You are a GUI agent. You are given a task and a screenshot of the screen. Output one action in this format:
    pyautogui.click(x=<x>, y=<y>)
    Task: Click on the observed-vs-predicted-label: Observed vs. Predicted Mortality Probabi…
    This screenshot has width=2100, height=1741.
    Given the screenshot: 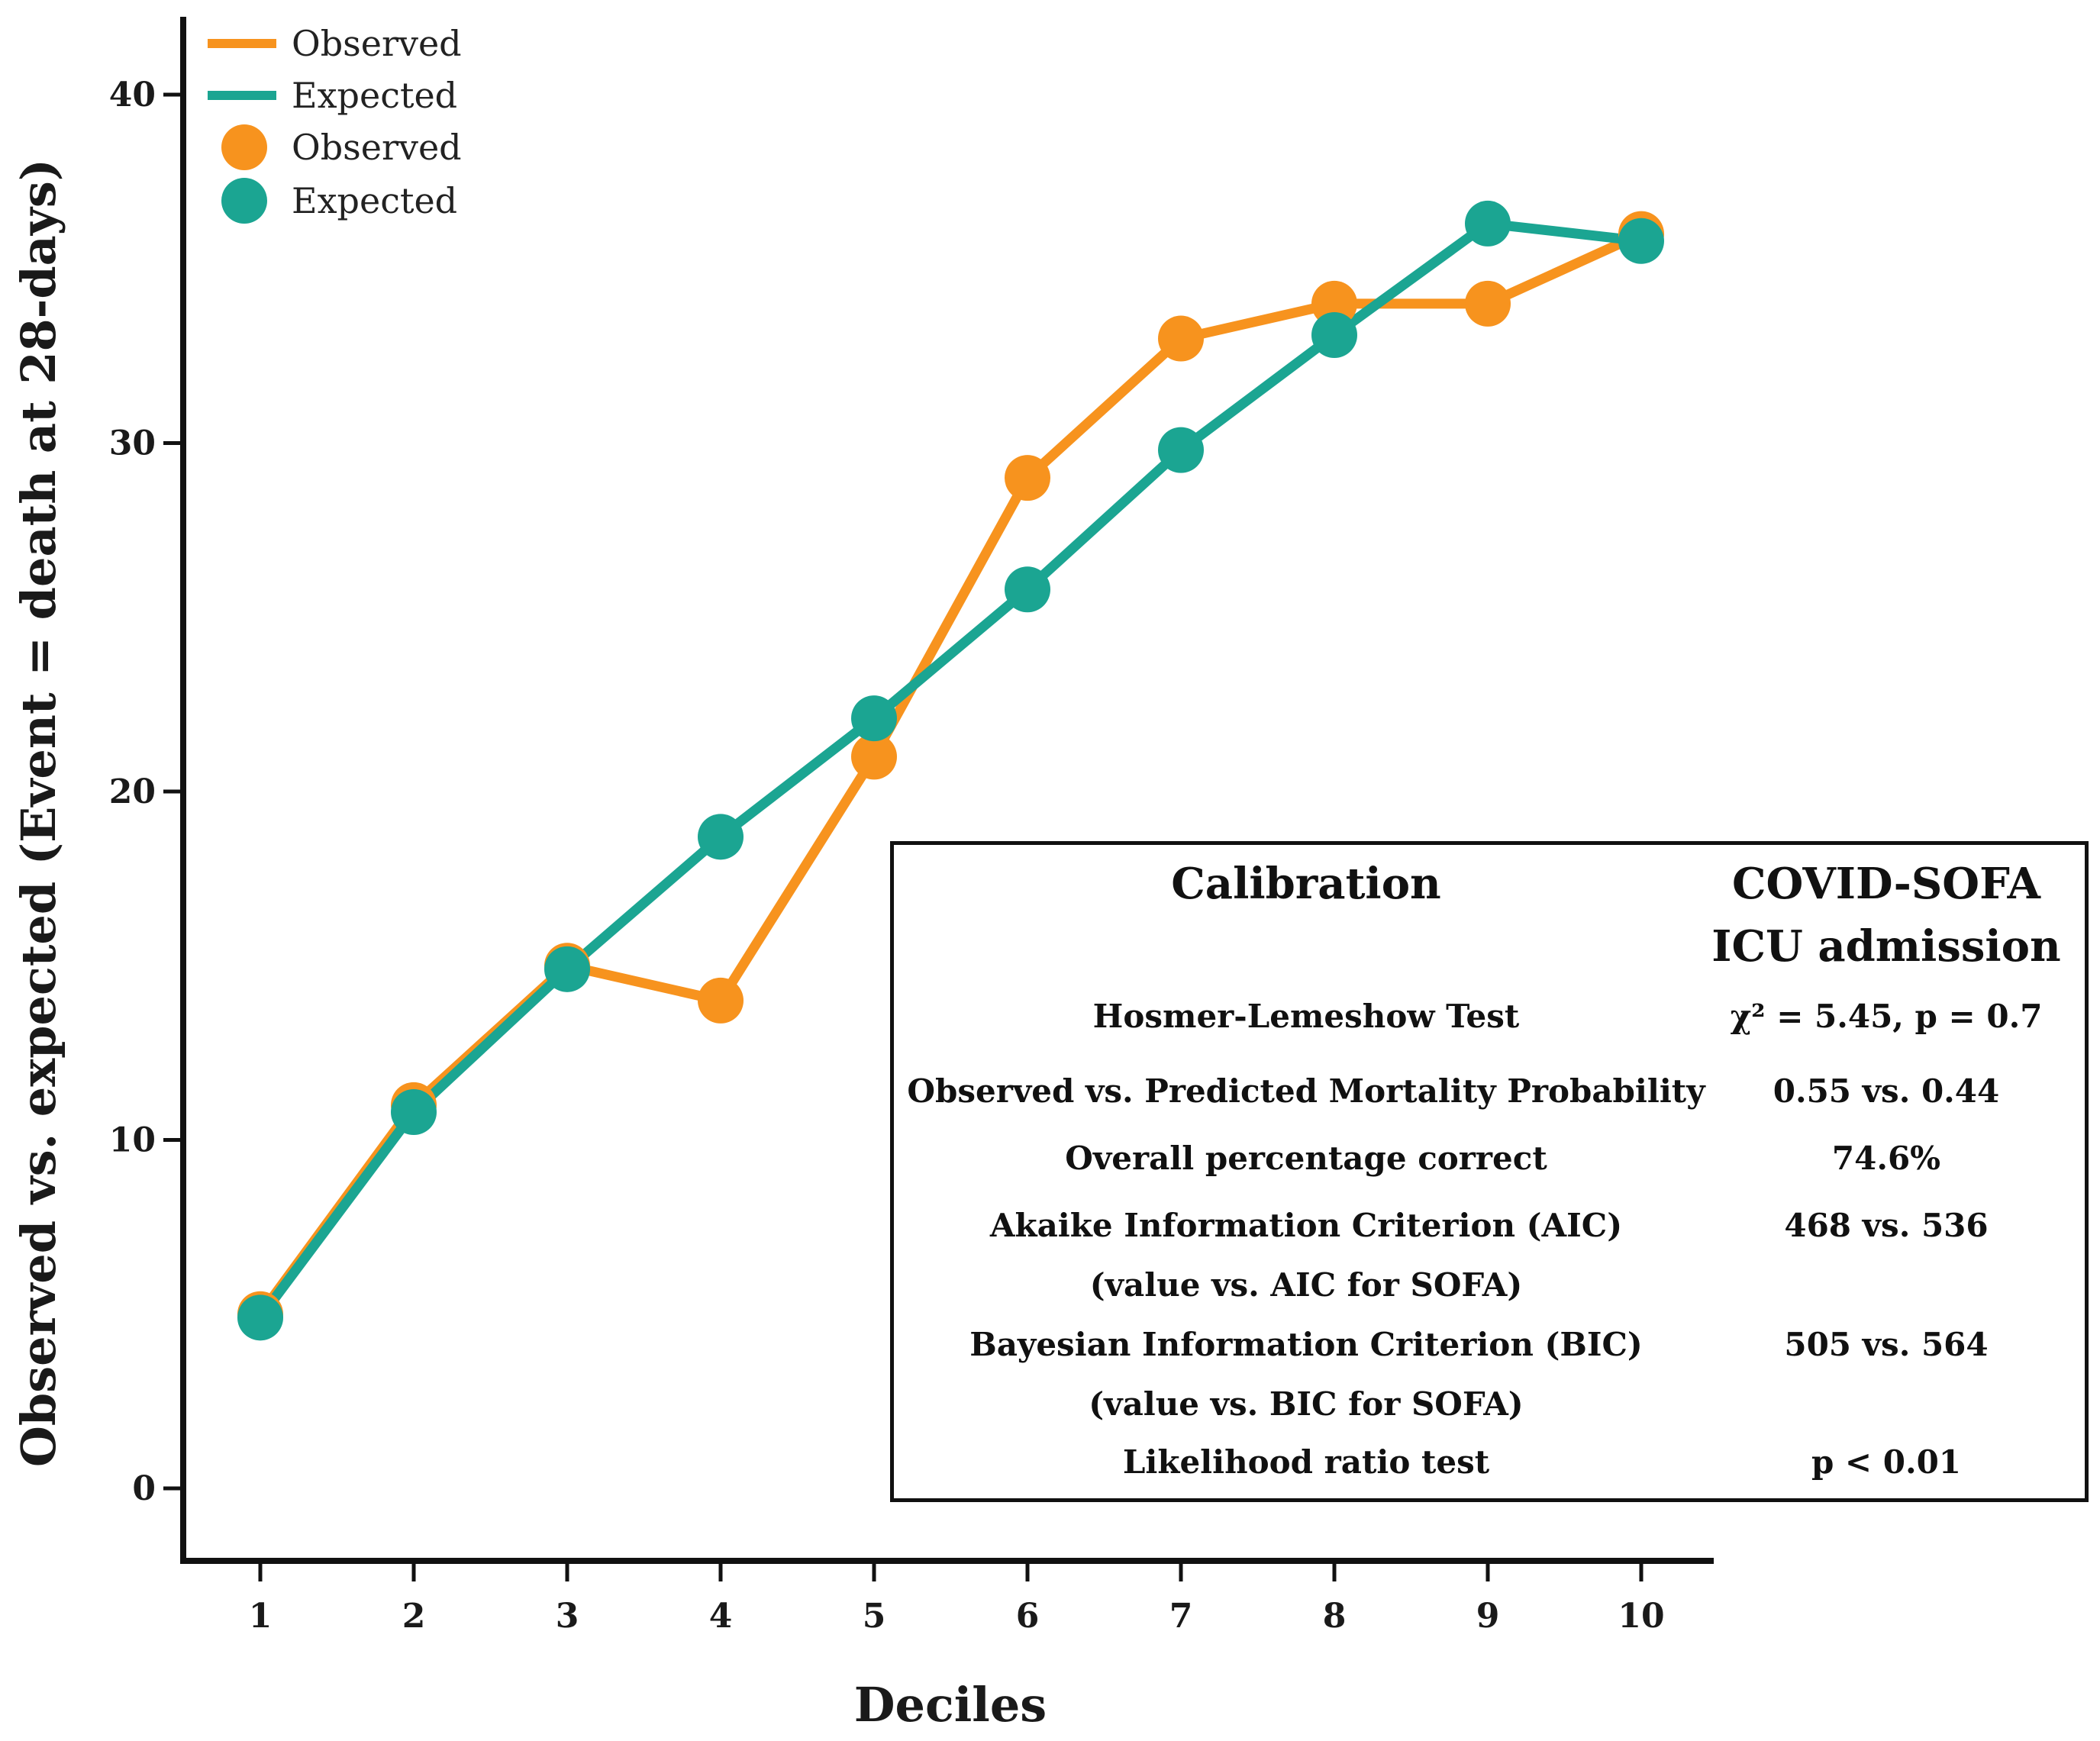 What is the action you would take?
    pyautogui.click(x=1306, y=1091)
    